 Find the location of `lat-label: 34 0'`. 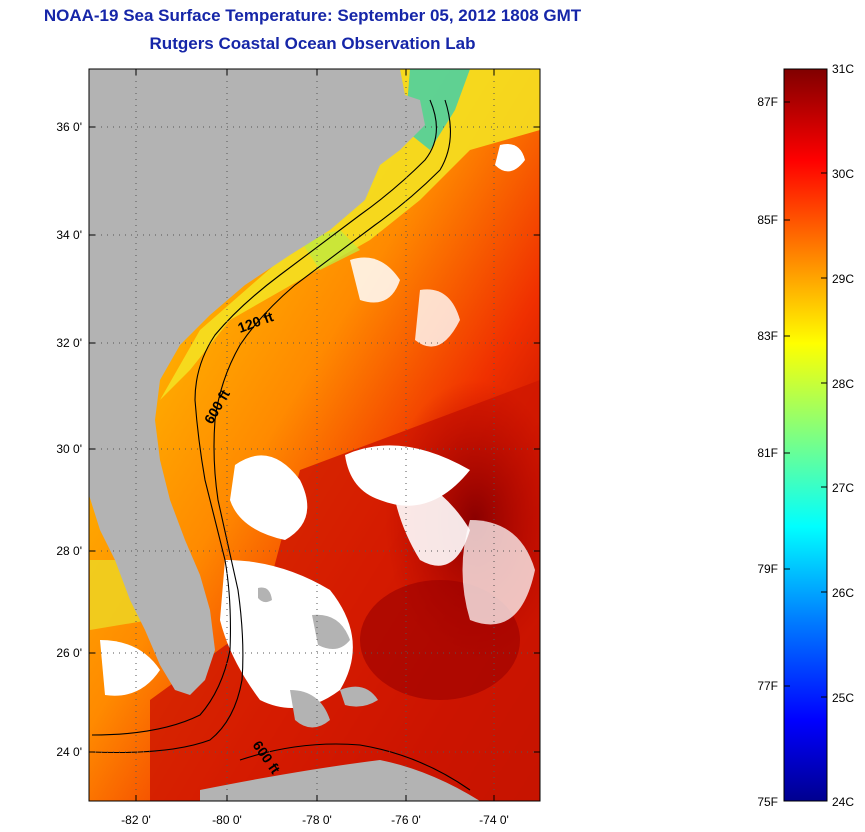

lat-label: 34 0' is located at coordinates (69, 235).